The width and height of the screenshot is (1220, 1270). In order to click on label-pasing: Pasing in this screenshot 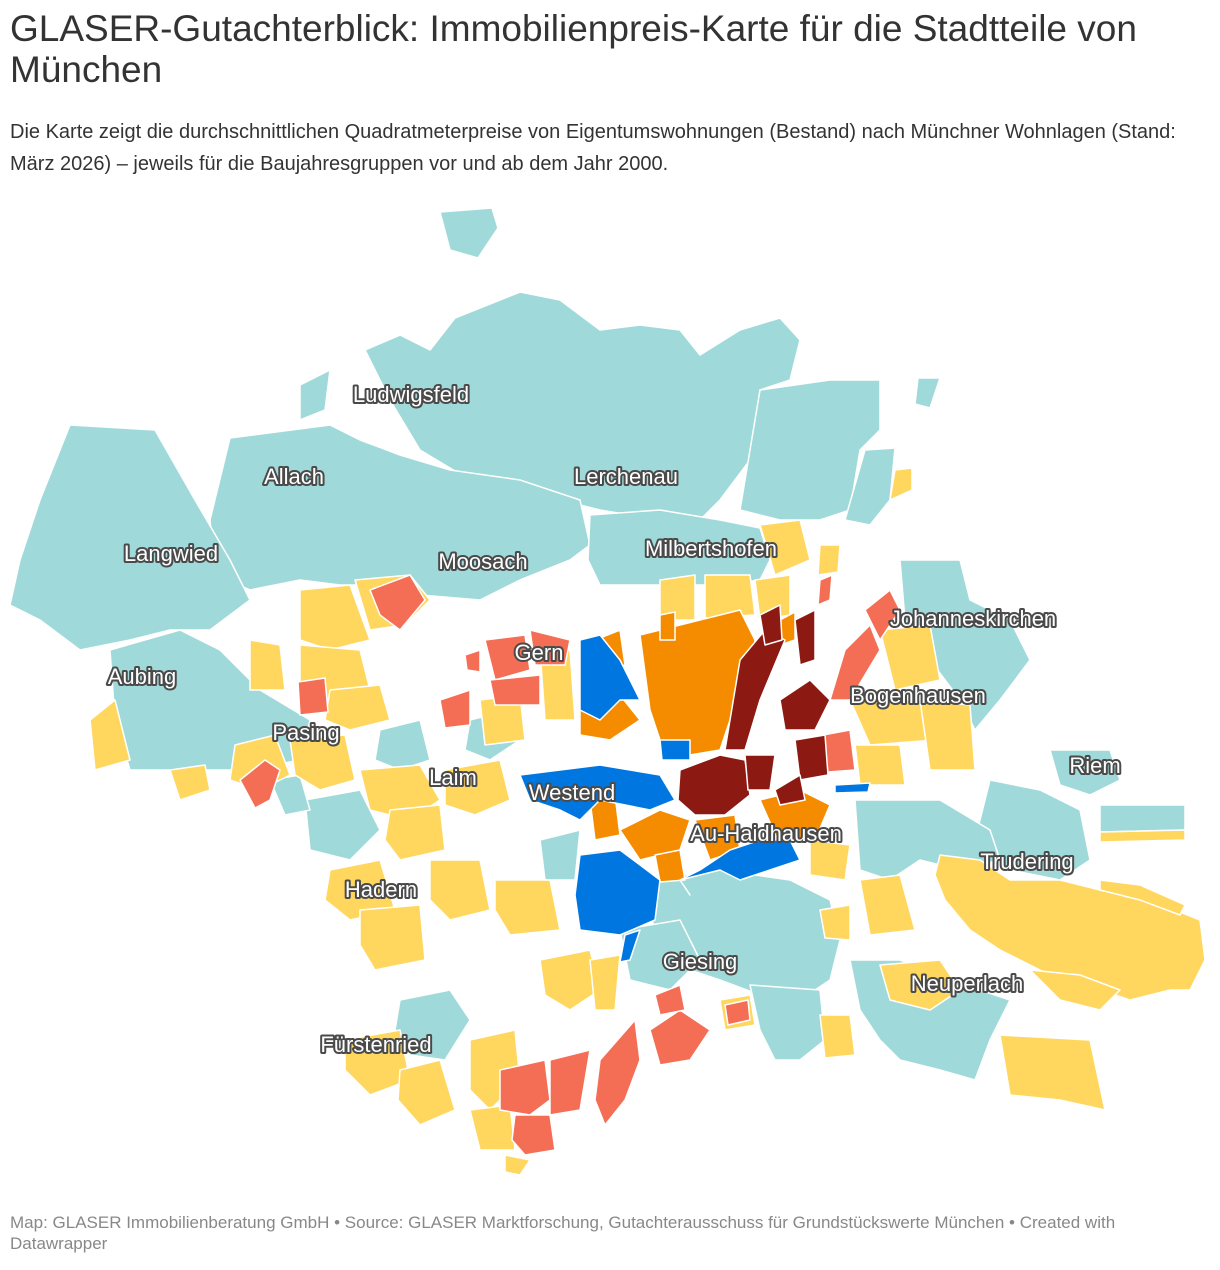, I will do `click(305, 732)`.